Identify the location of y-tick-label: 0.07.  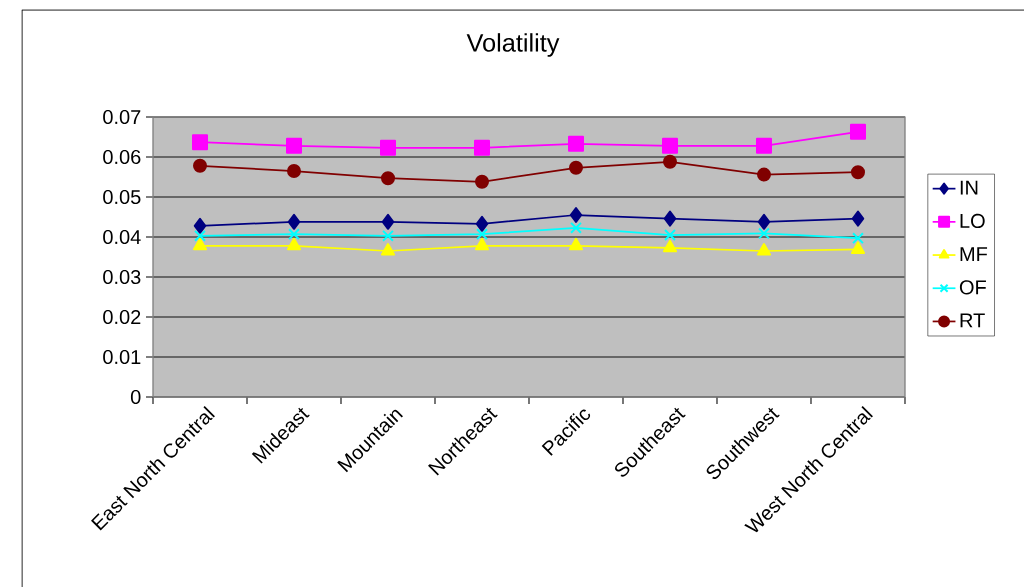
(122, 117).